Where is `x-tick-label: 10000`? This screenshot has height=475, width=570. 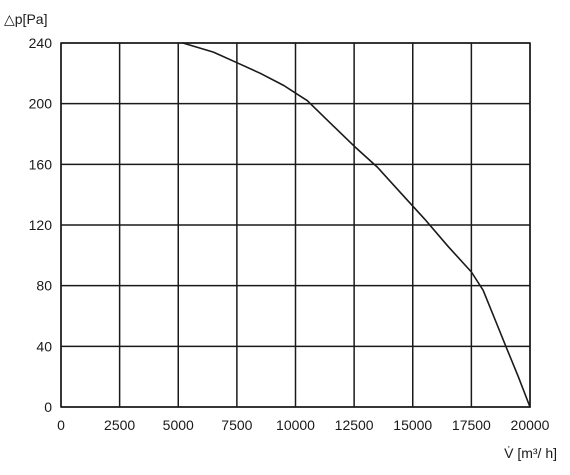 x-tick-label: 10000 is located at coordinates (295, 425).